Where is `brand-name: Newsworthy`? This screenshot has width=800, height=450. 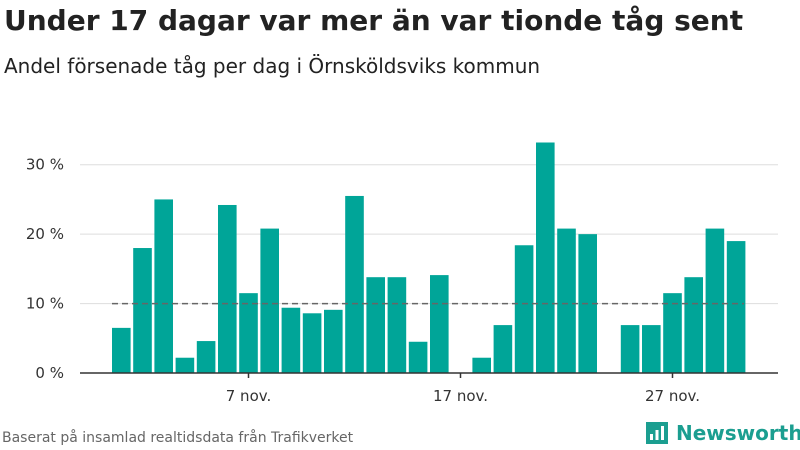
brand-name: Newsworthy is located at coordinates (738, 433).